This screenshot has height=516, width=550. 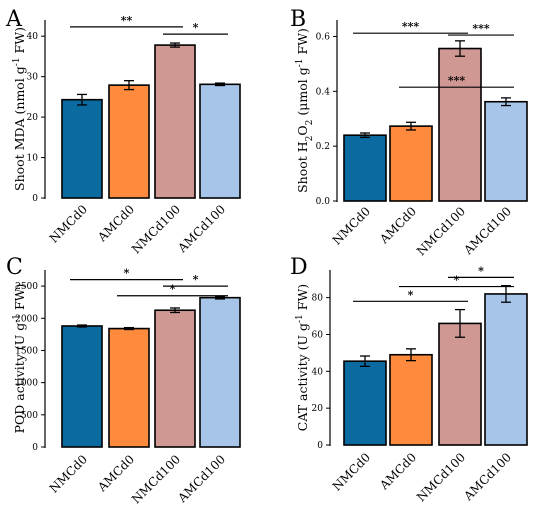 What do you see at coordinates (26, 351) in the screenshot?
I see `y-tick-label: 1500` at bounding box center [26, 351].